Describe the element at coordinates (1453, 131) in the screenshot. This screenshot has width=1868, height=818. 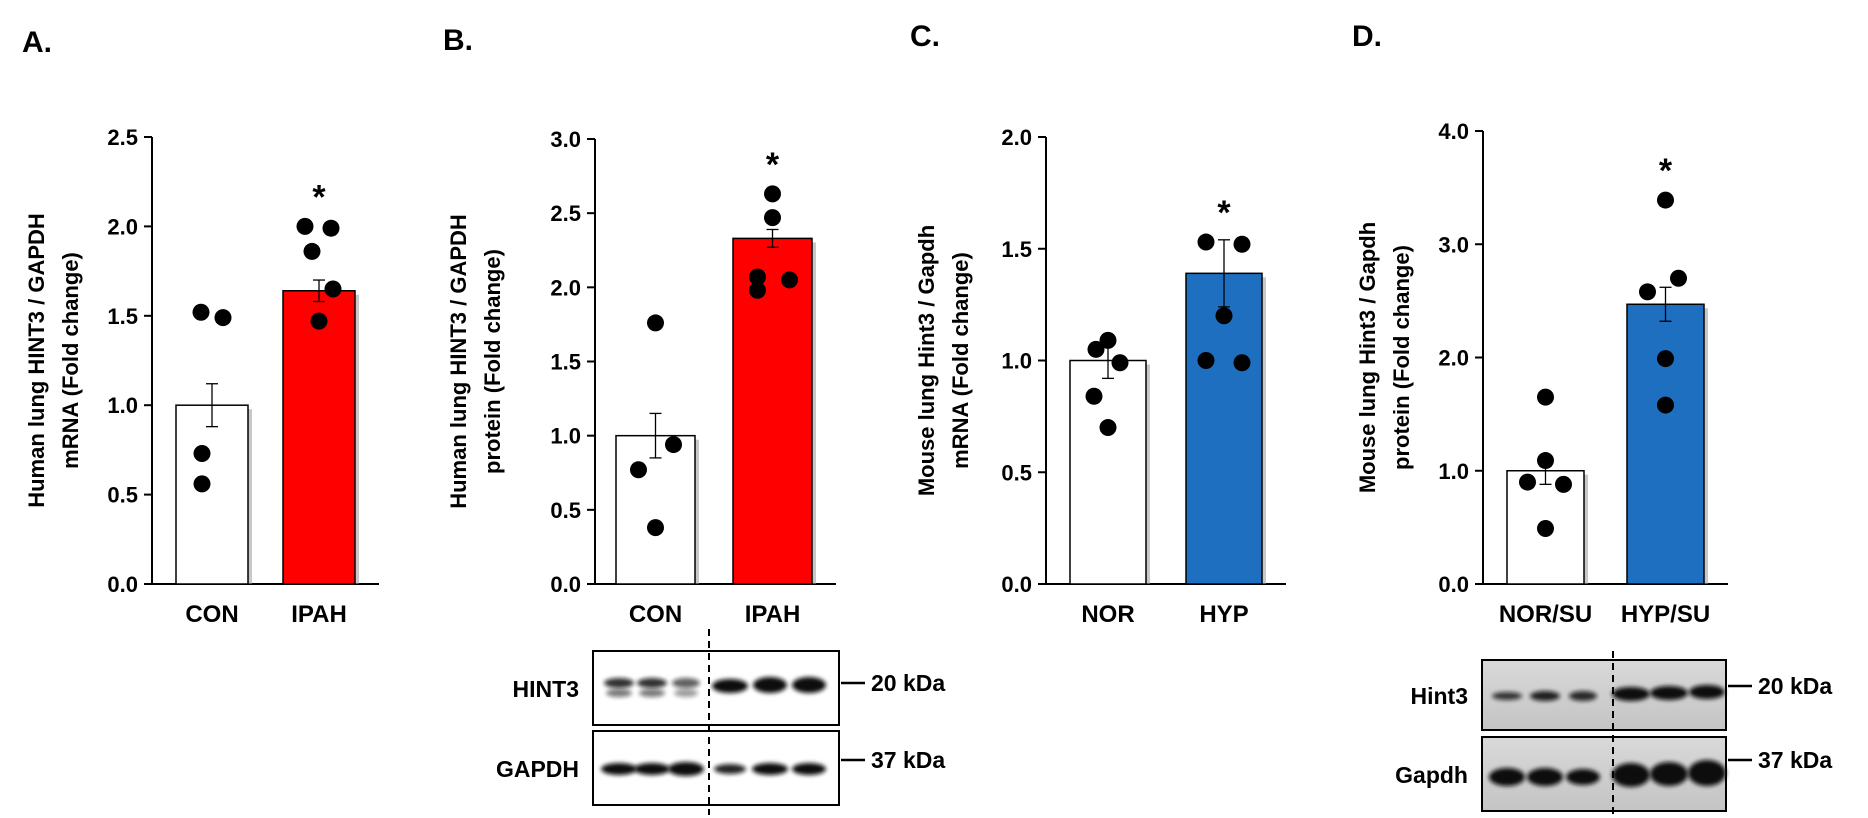
I see `y-tick-label: 4.0` at that location.